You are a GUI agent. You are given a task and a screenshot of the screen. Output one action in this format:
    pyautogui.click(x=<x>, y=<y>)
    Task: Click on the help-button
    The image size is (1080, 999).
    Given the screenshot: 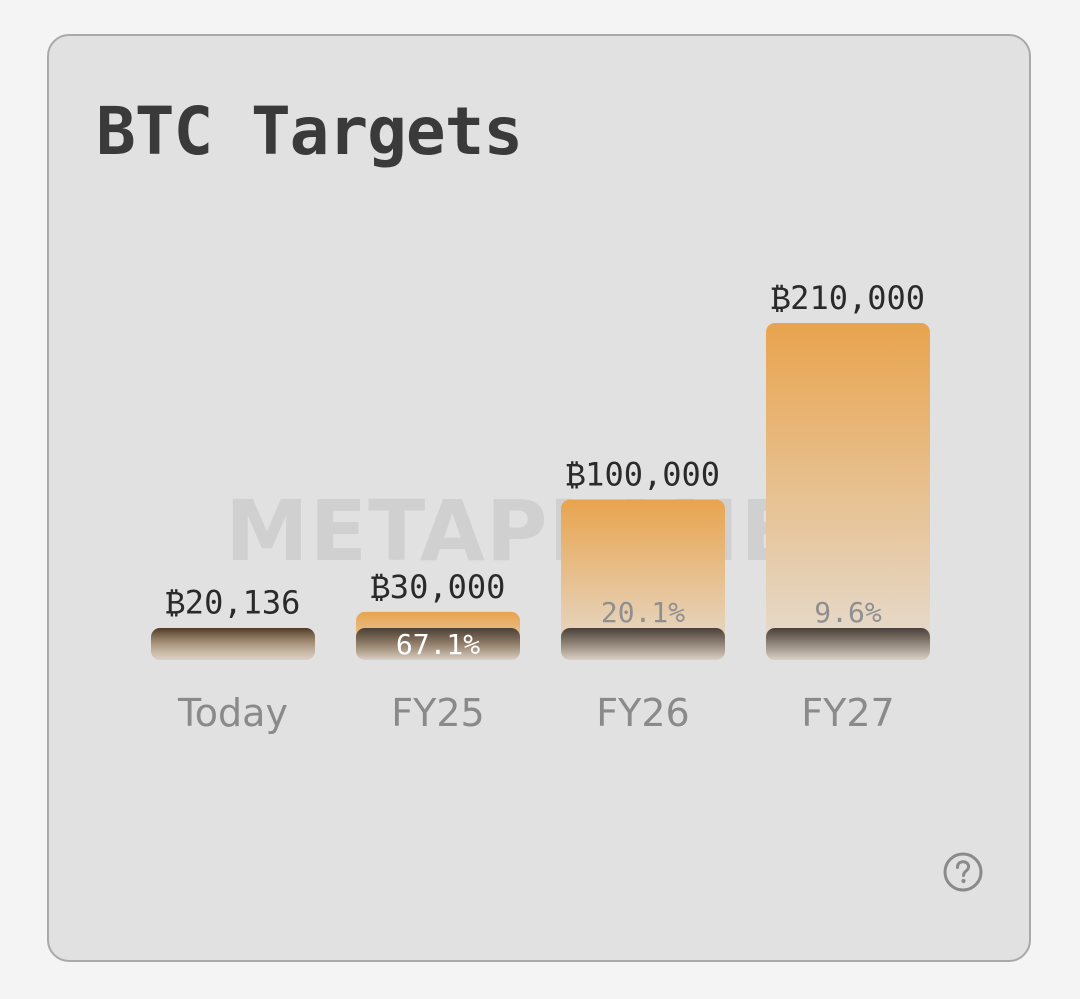 What is the action you would take?
    pyautogui.click(x=963, y=872)
    